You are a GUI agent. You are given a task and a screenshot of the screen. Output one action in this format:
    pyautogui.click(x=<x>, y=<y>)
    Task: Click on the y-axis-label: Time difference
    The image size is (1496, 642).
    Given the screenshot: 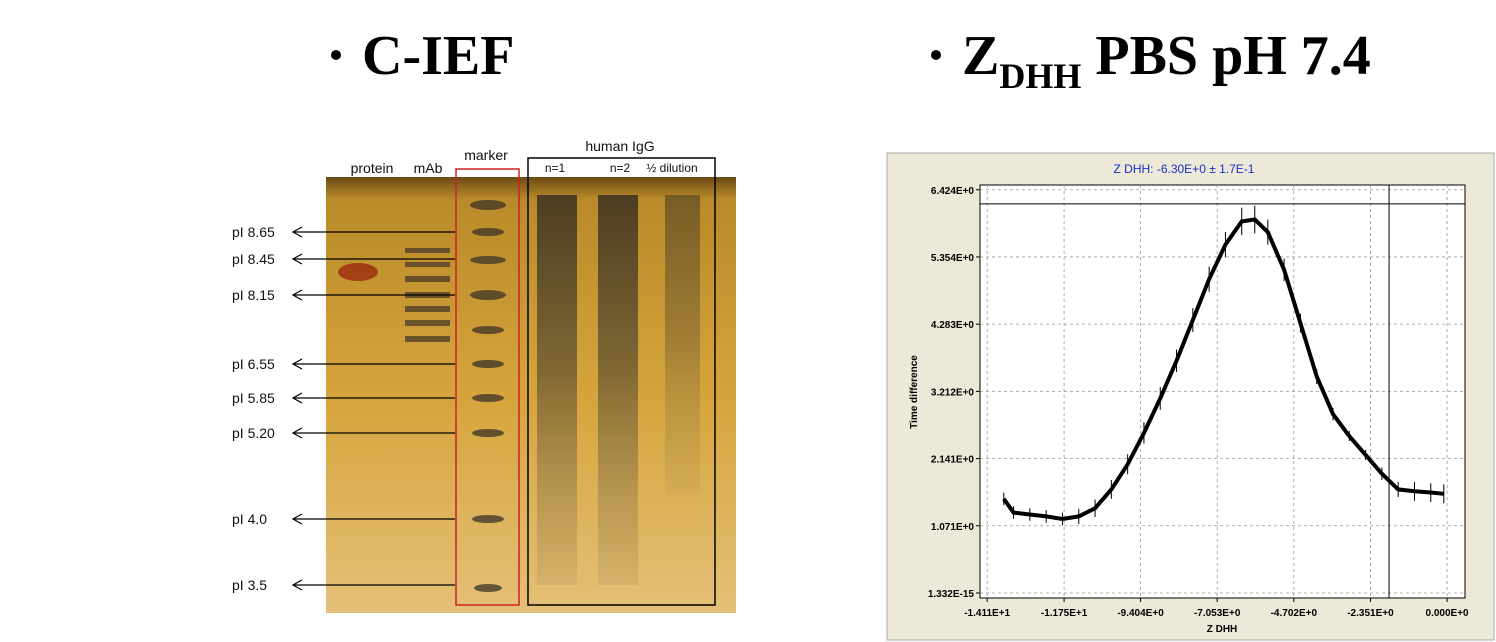 What is the action you would take?
    pyautogui.click(x=914, y=392)
    